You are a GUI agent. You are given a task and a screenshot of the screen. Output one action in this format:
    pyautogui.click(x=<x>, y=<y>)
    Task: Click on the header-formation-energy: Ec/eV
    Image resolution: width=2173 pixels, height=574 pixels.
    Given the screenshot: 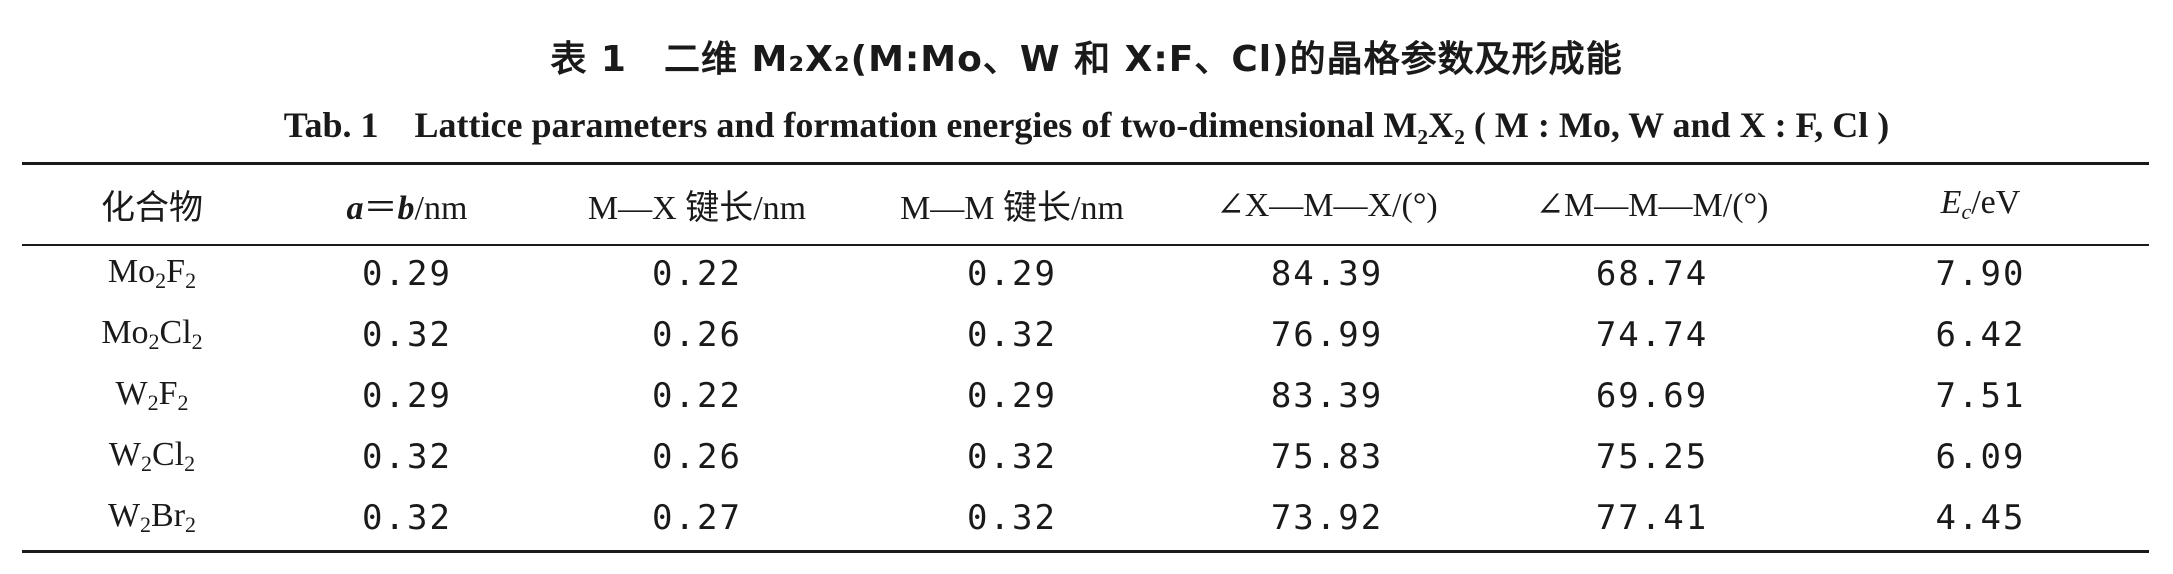 What is the action you would take?
    pyautogui.click(x=1980, y=204)
    